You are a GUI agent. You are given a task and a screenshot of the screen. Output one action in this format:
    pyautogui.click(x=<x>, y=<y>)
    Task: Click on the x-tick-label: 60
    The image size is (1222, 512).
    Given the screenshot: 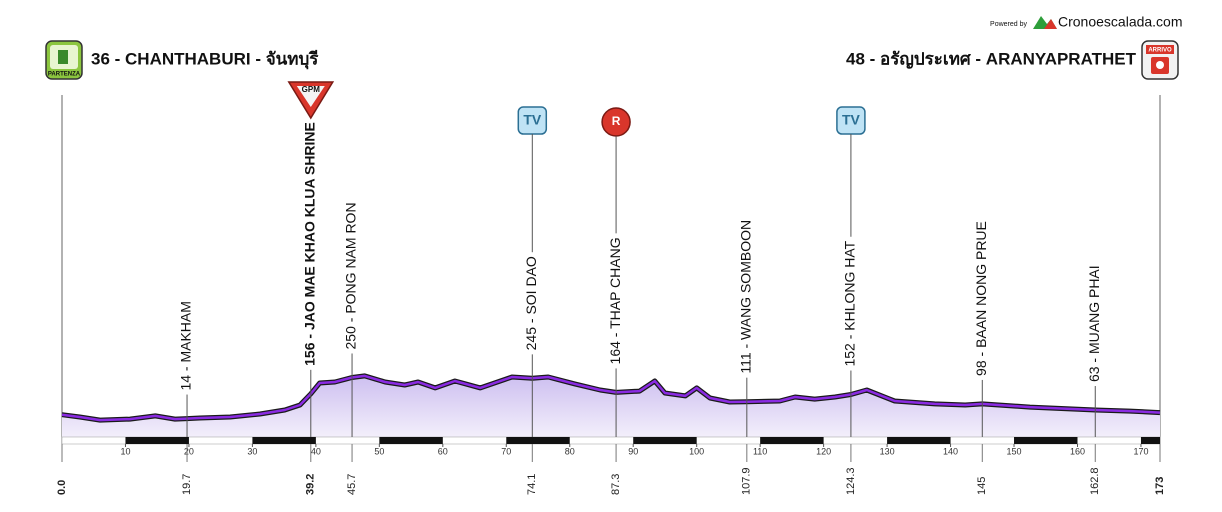 What is the action you would take?
    pyautogui.click(x=443, y=451)
    